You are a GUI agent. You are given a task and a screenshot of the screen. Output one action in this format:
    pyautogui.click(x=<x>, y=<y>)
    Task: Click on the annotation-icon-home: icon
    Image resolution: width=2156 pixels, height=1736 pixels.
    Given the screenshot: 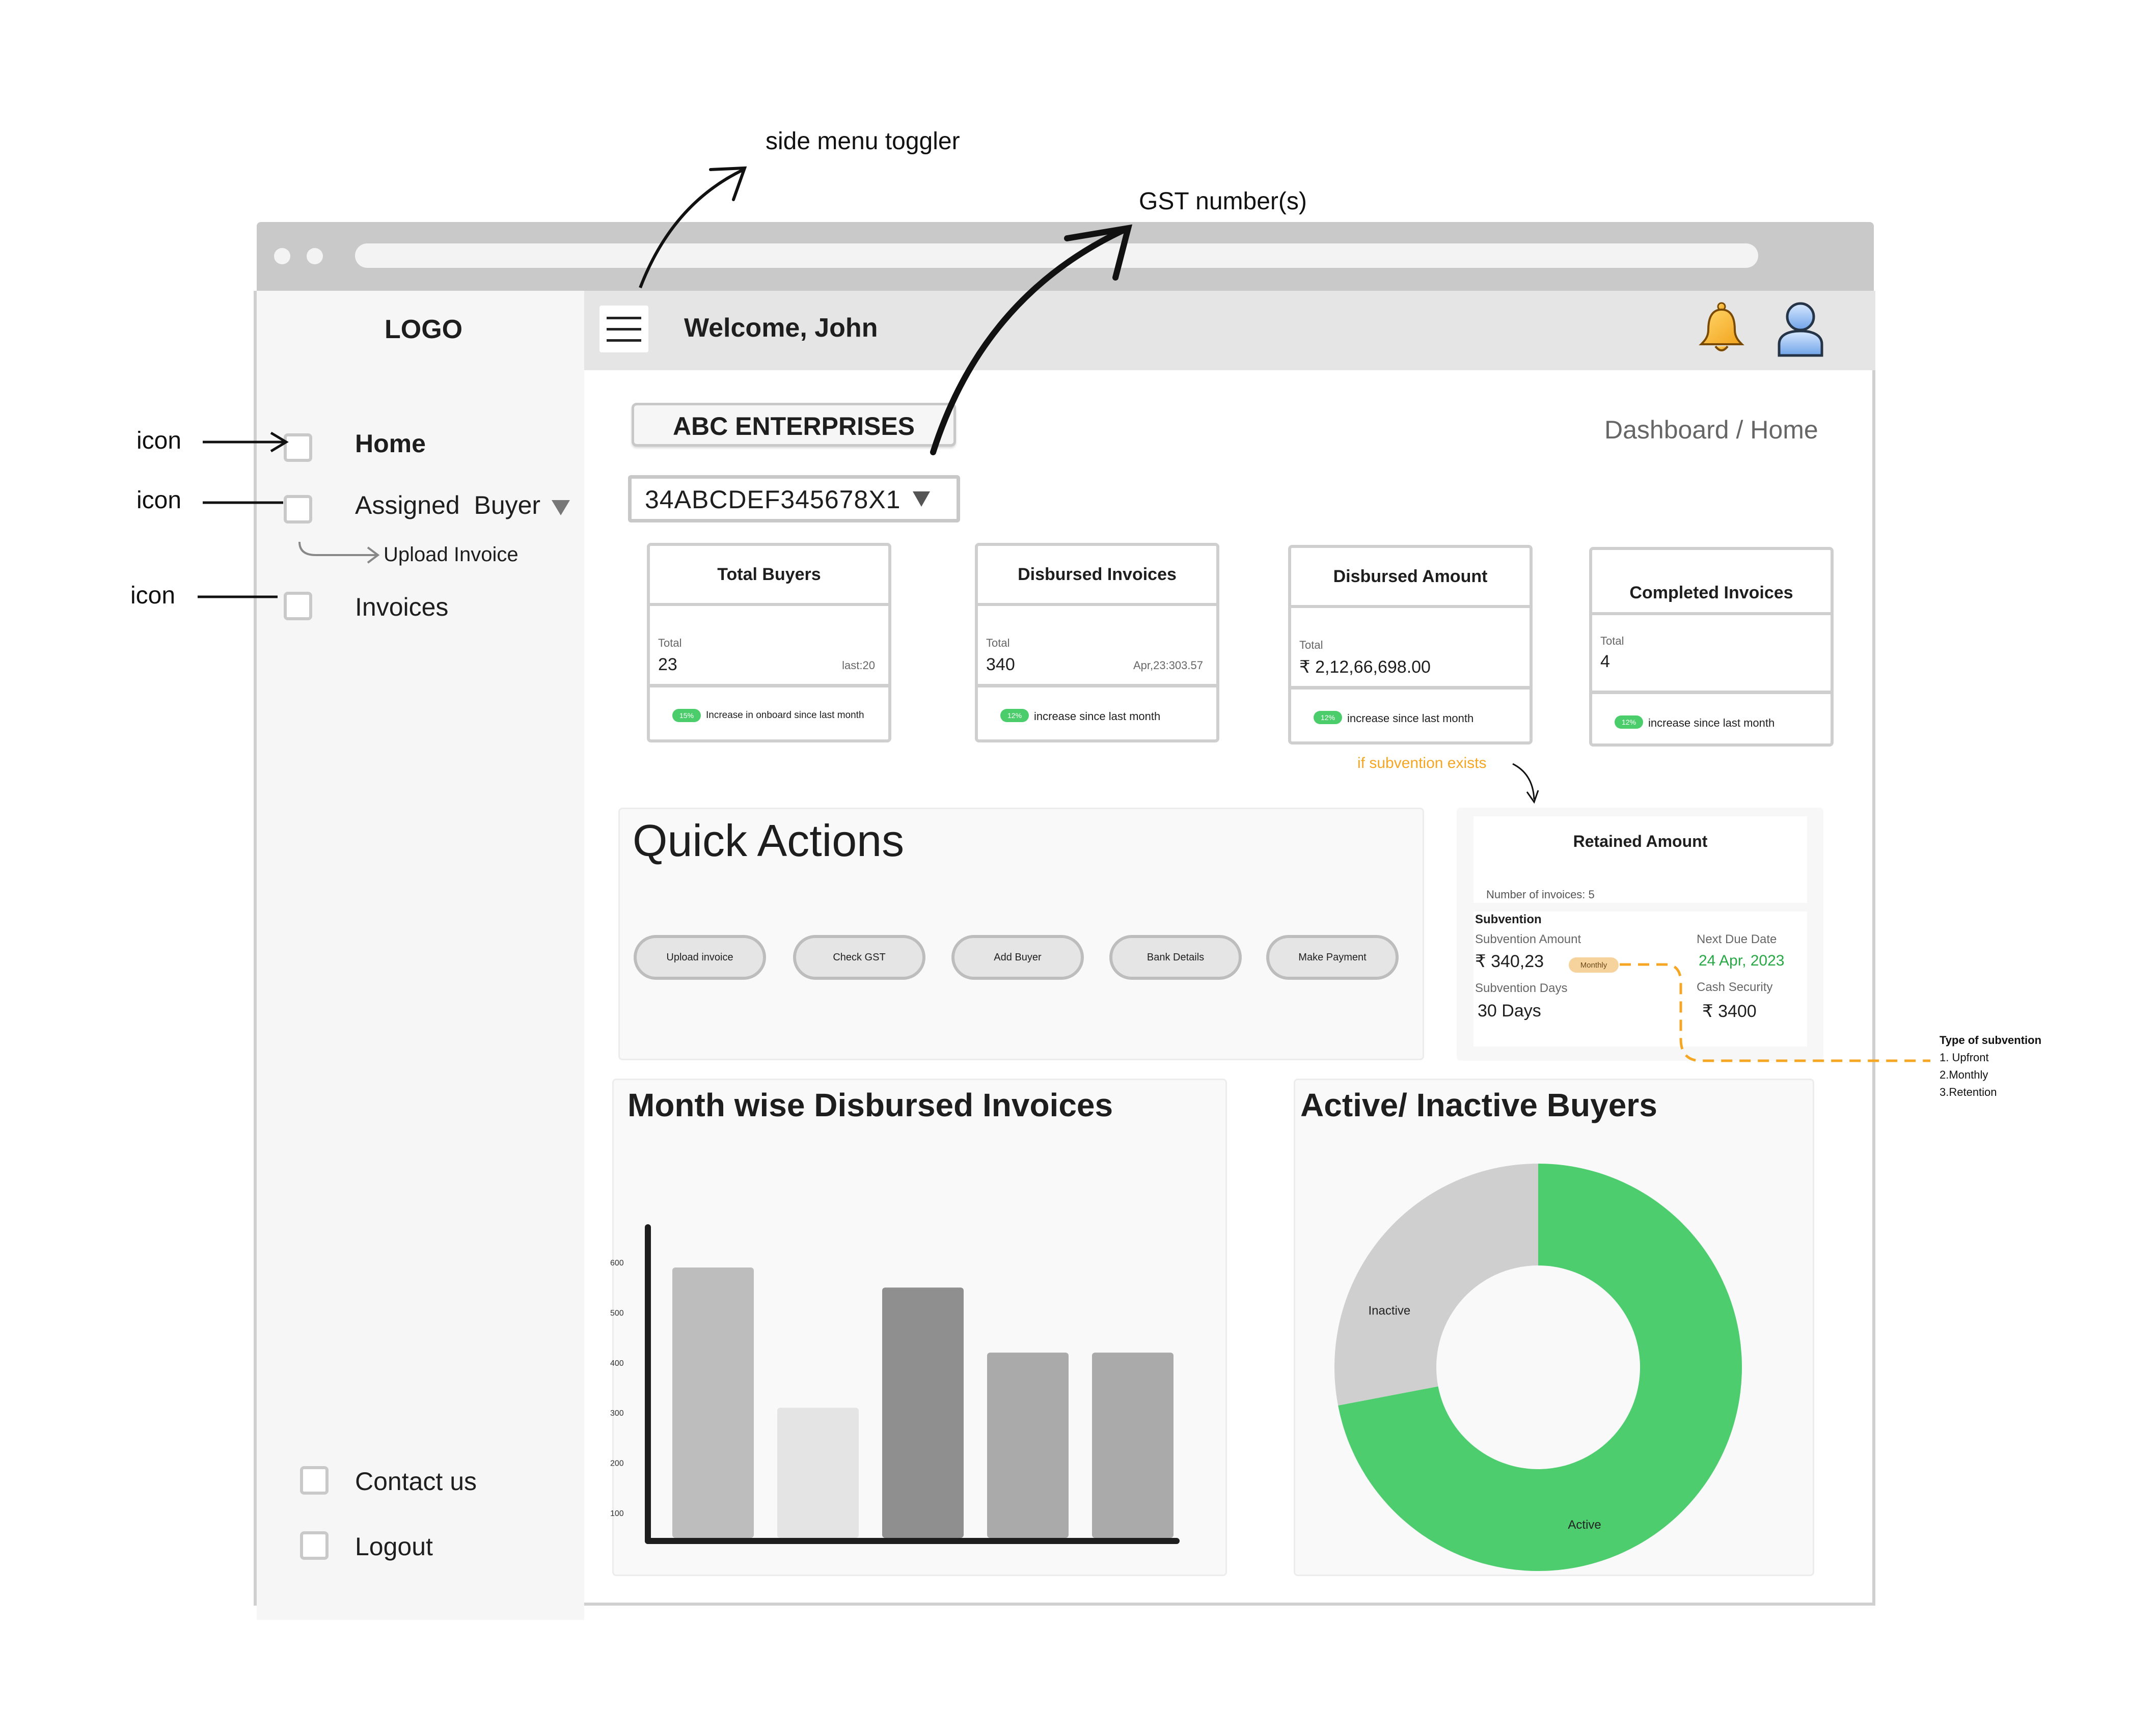 What is the action you would take?
    pyautogui.click(x=159, y=440)
    